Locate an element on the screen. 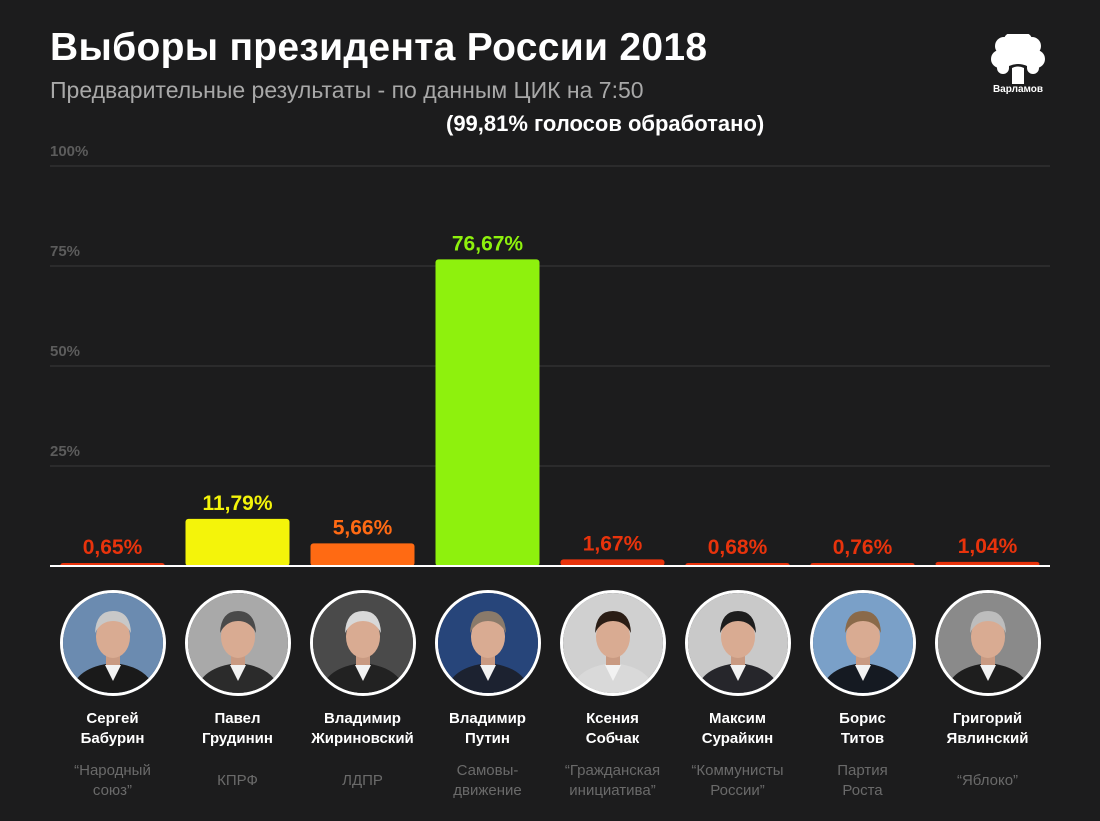 The width and height of the screenshot is (1100, 821). bar-value-label: 11,79% is located at coordinates (237, 503).